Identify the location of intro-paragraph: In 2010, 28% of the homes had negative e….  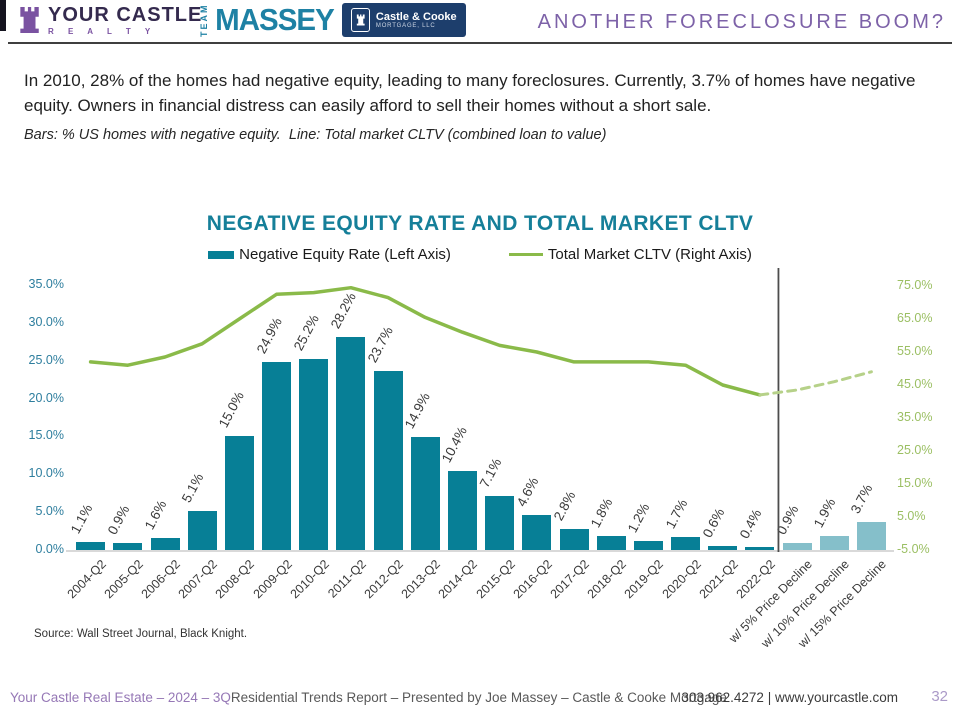
(470, 93).